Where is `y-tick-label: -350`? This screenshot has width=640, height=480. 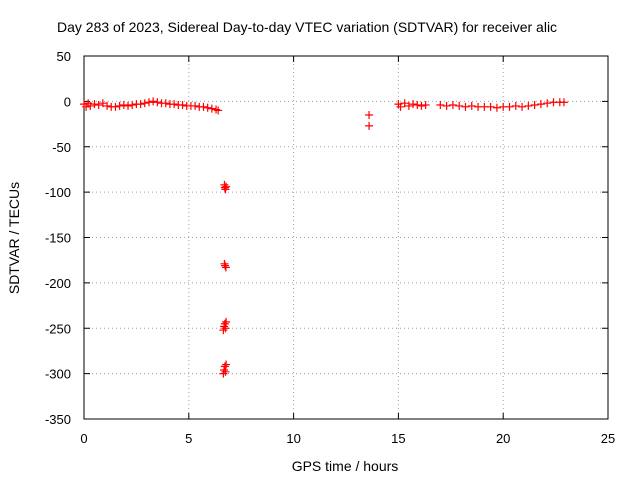
y-tick-label: -350 is located at coordinates (58, 419).